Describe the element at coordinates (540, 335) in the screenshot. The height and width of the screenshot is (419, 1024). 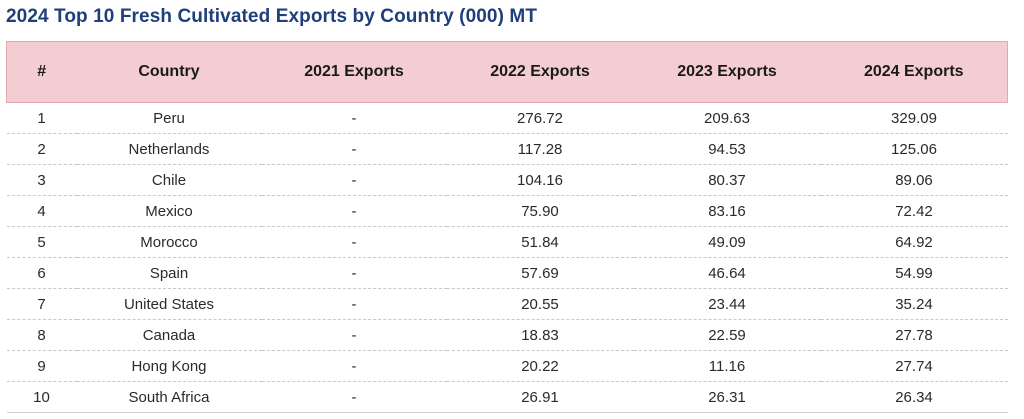
I see `cell-exports-2022: 18.83` at that location.